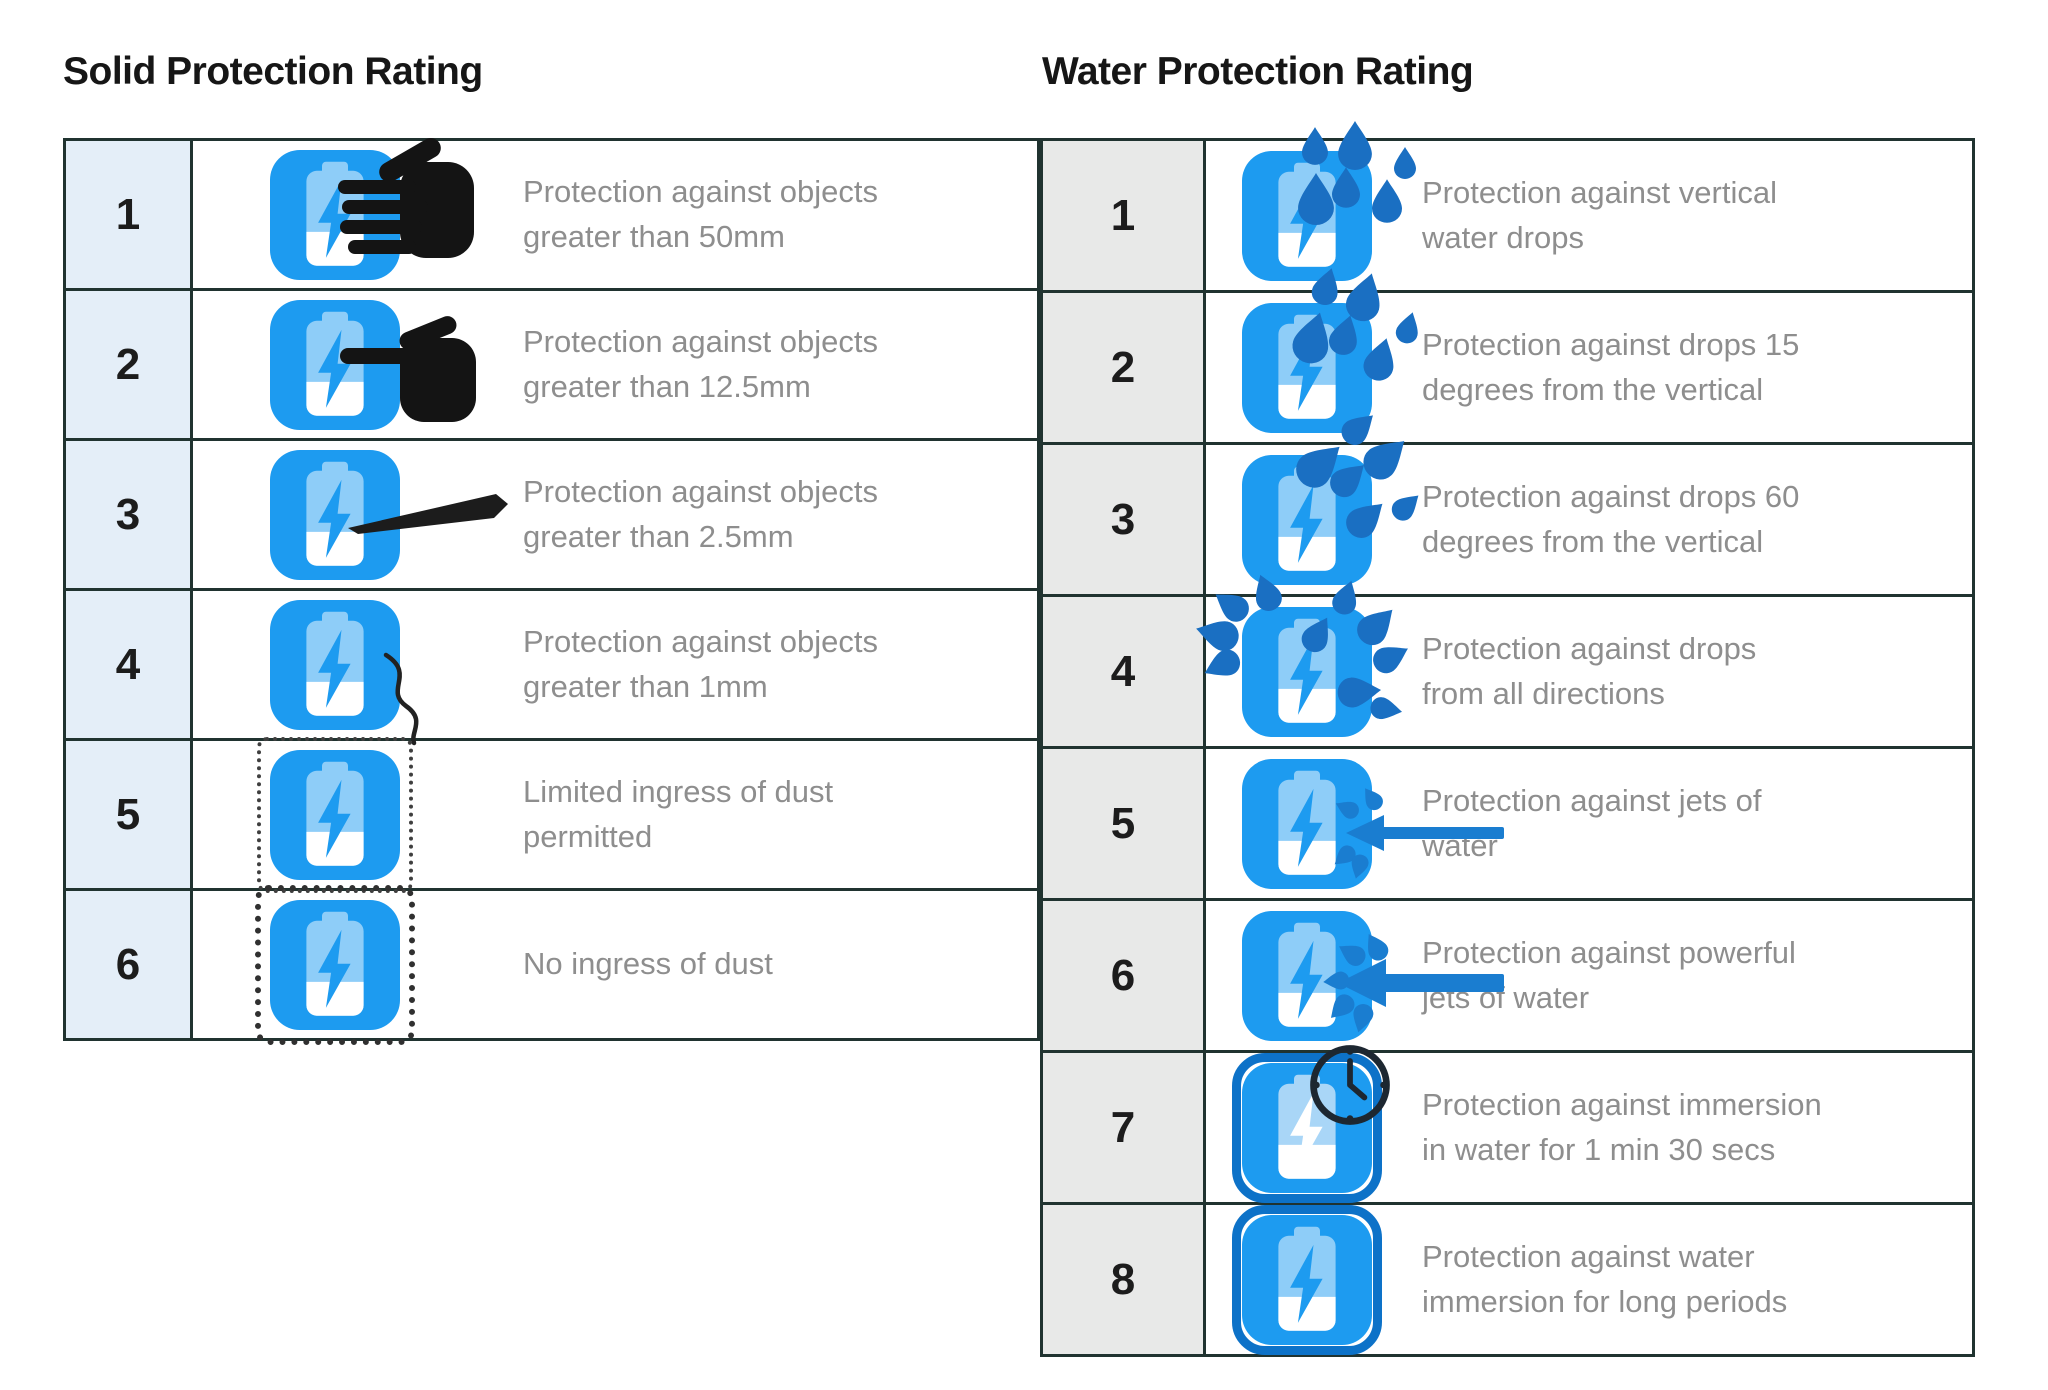 This screenshot has height=1390, width=2048. I want to click on table-row: 2 Protection against obje, so click(551, 366).